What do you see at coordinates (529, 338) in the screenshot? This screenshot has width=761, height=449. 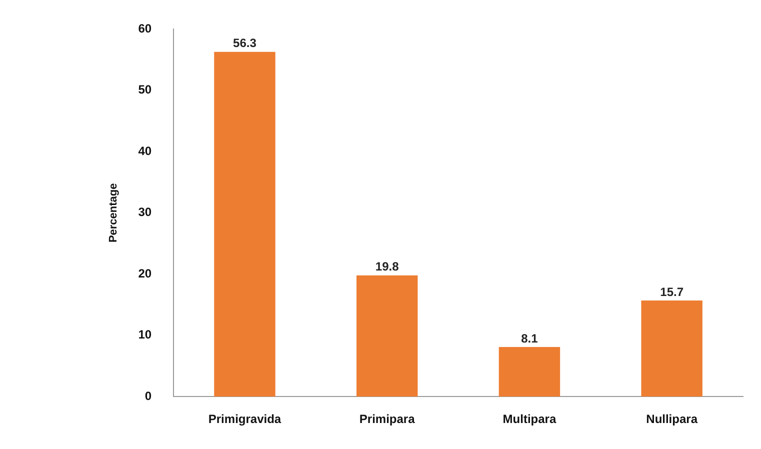 I see `data-label: 8.1` at bounding box center [529, 338].